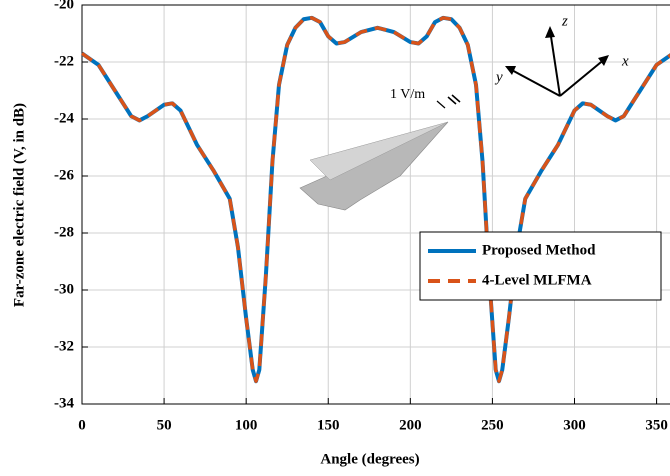  What do you see at coordinates (164, 425) in the screenshot?
I see `x-tick-label: 50` at bounding box center [164, 425].